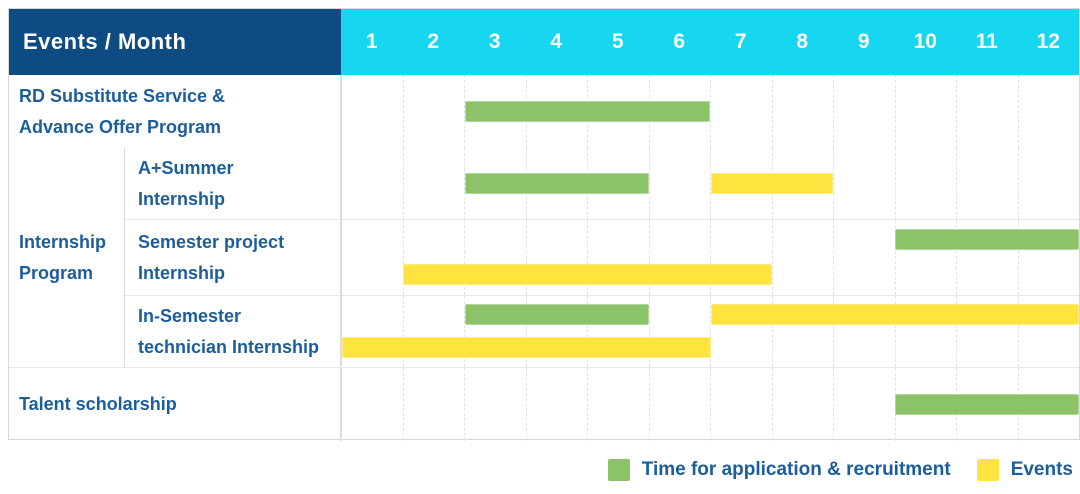  Describe the element at coordinates (56, 272) in the screenshot. I see `group-label-line: Program` at that location.